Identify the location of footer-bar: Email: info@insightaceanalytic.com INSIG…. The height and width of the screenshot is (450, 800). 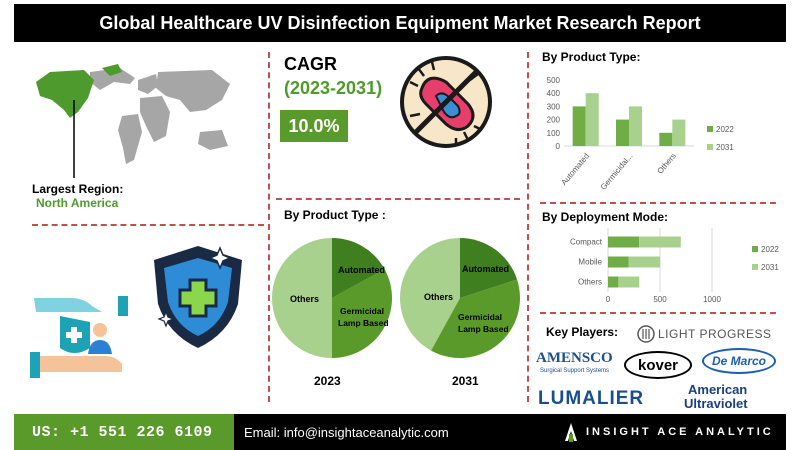
(510, 432).